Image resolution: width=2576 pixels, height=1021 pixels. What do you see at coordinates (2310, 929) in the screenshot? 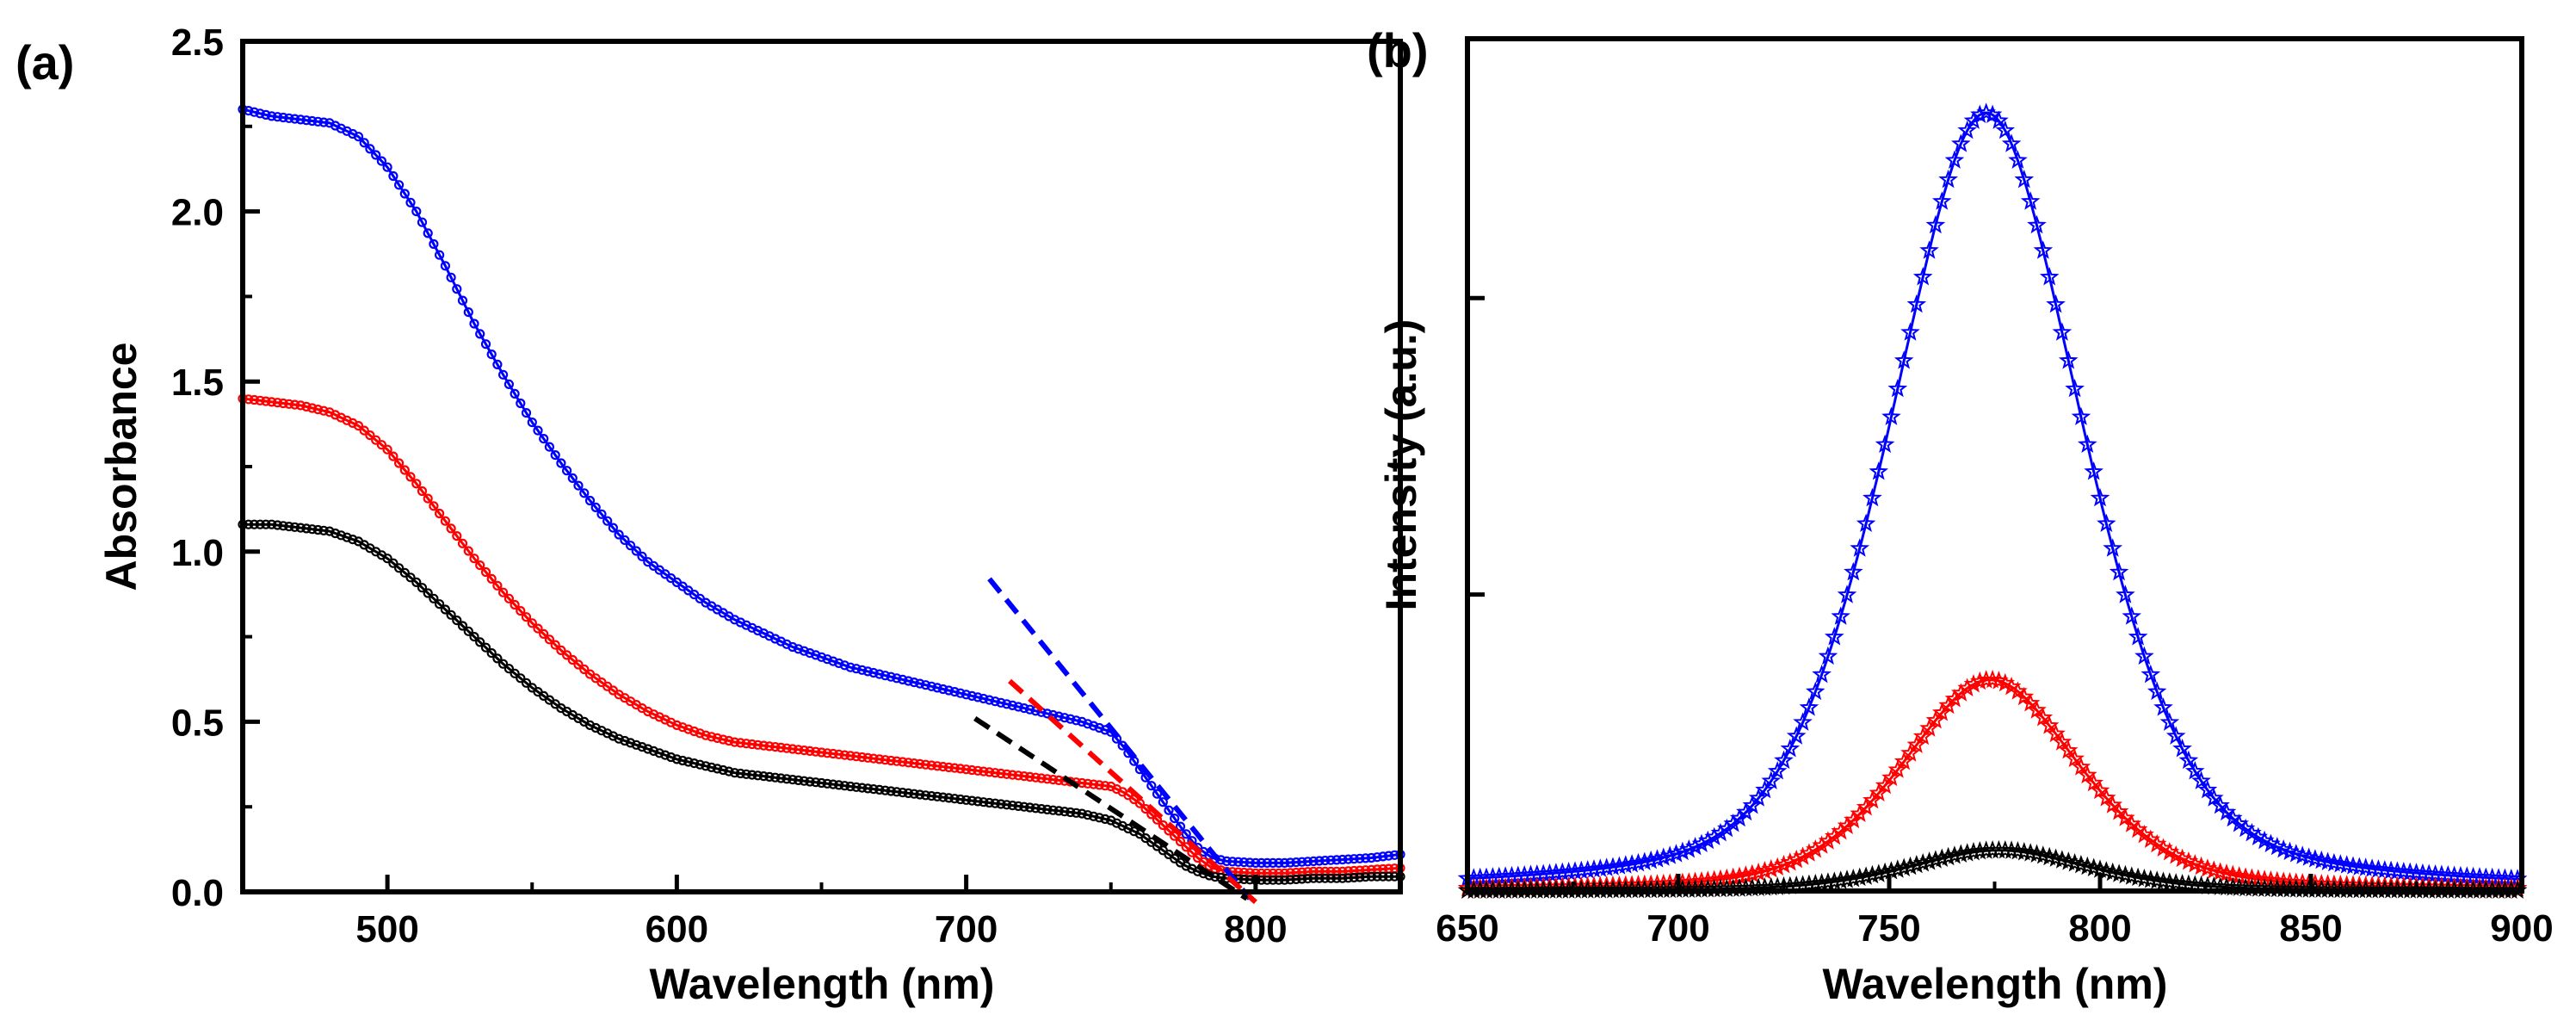
I see `panel-b-x-tick-label: 850` at bounding box center [2310, 929].